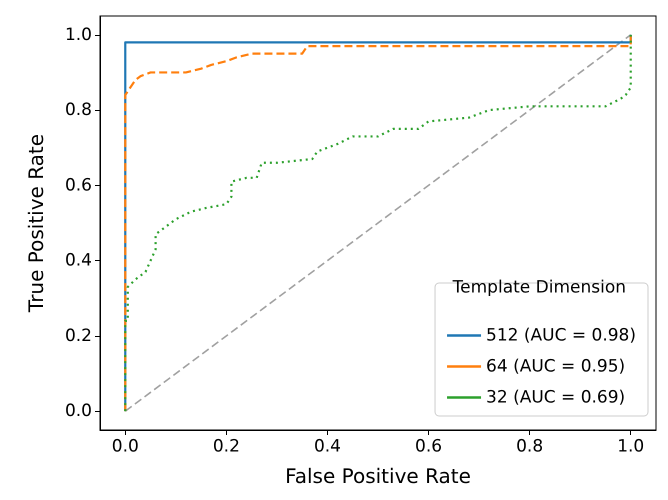  I want to click on x-axis-title: False Positive Rate, so click(378, 476).